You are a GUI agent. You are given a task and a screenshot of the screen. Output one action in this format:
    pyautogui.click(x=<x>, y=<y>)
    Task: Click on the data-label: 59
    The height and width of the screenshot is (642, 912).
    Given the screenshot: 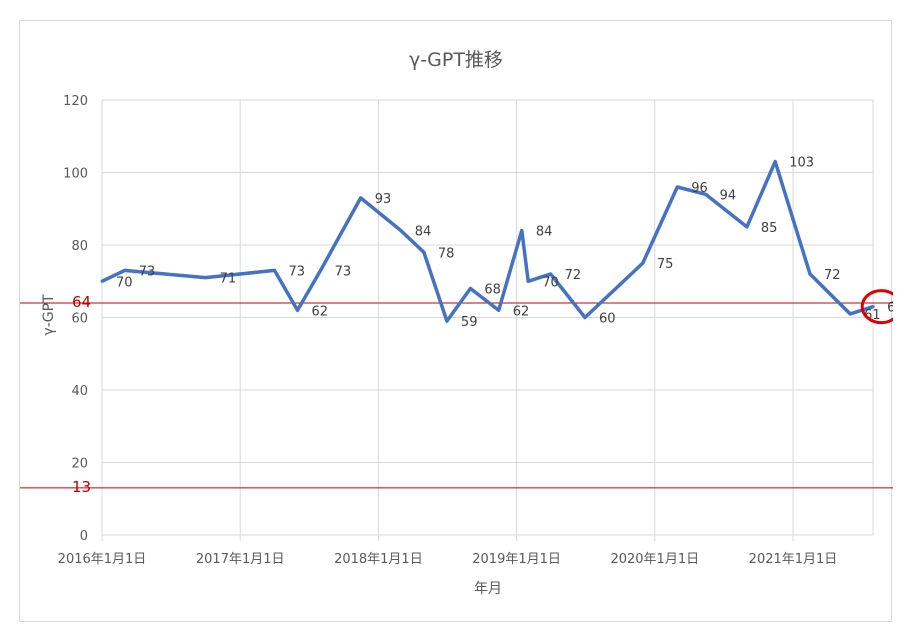 What is the action you would take?
    pyautogui.click(x=469, y=322)
    